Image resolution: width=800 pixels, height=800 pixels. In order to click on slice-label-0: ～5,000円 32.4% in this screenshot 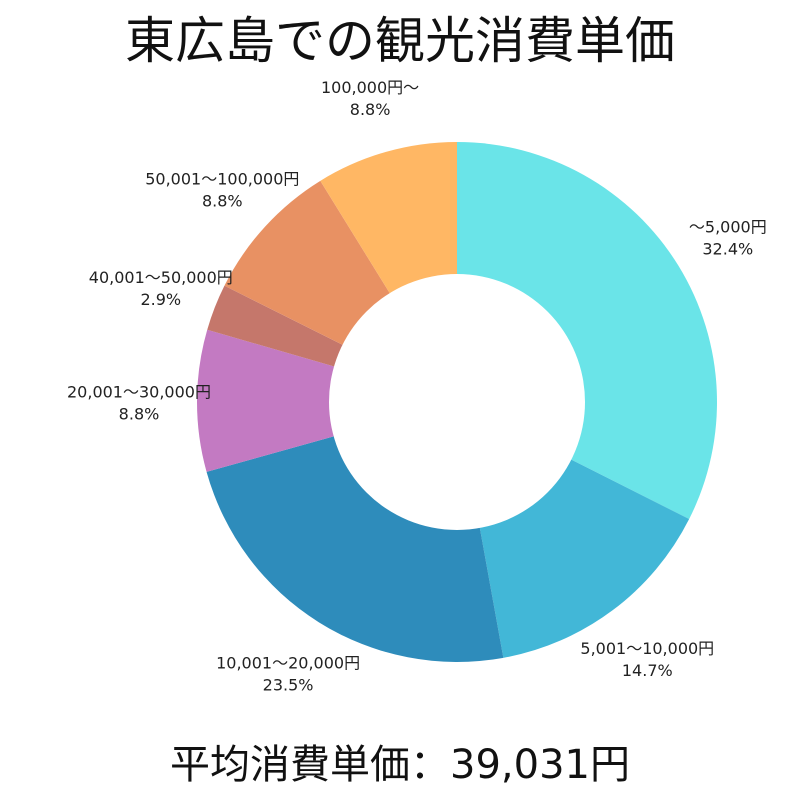, I will do `click(728, 237)`.